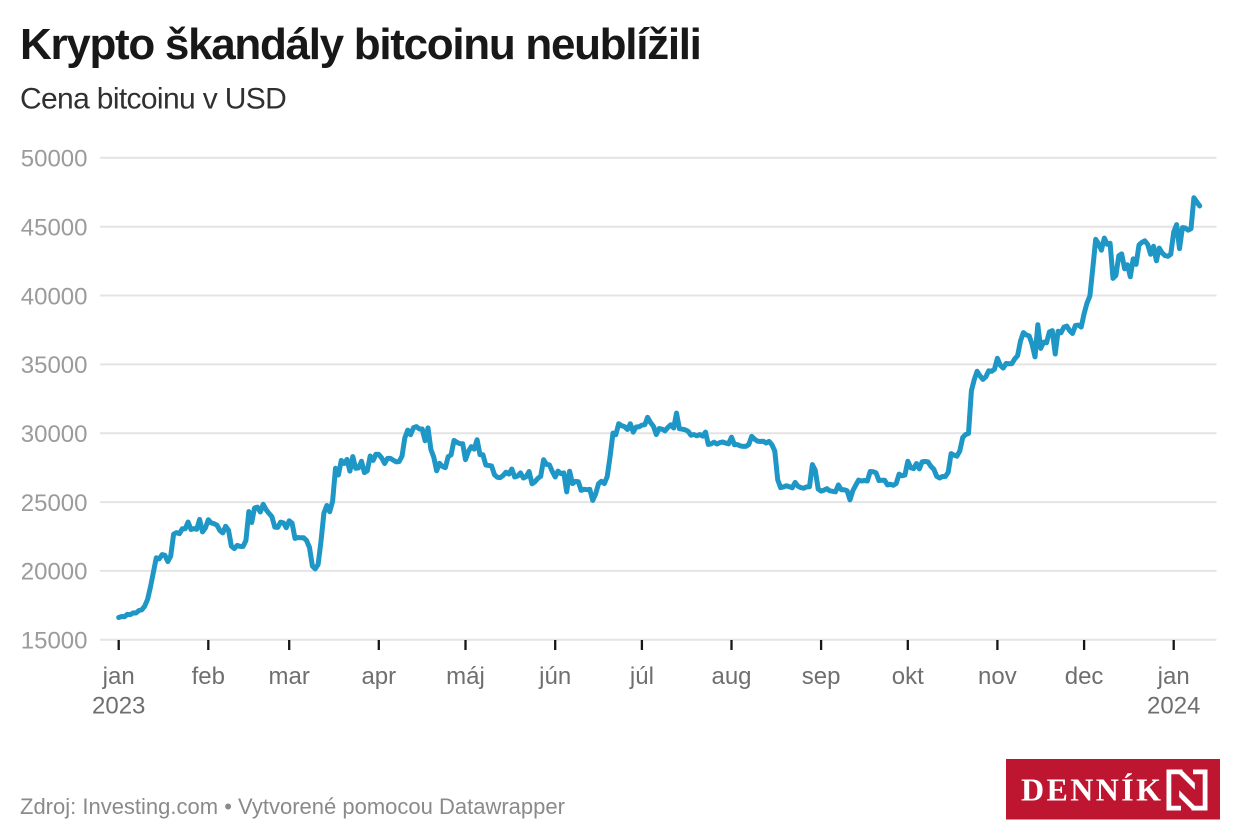 This screenshot has height=840, width=1240. I want to click on svg-text: 40000, so click(54, 296).